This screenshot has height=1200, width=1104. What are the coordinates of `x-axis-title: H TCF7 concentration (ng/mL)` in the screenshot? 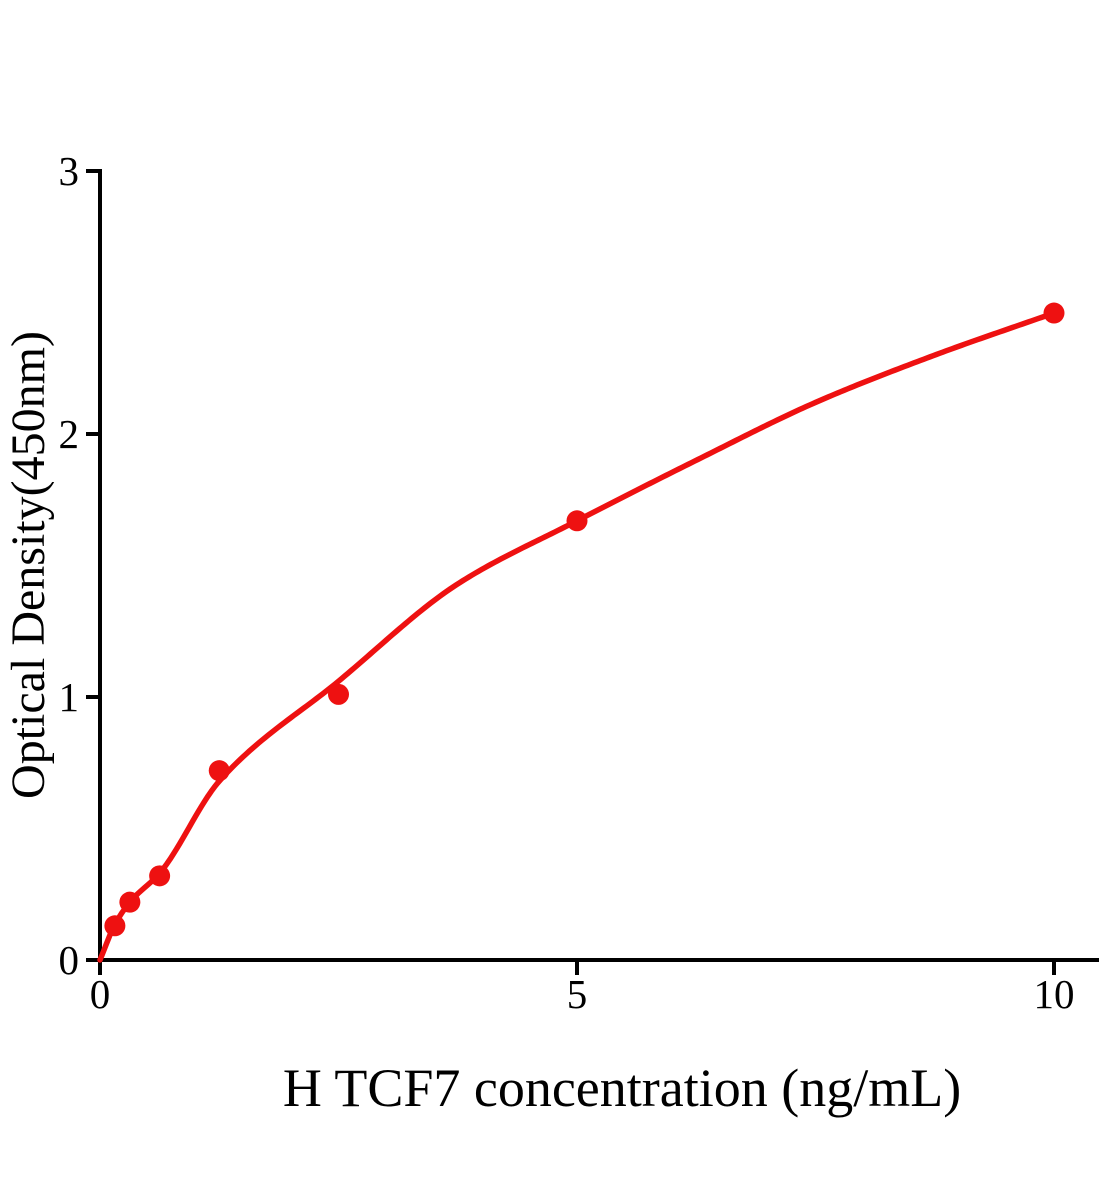 It's located at (622, 1088).